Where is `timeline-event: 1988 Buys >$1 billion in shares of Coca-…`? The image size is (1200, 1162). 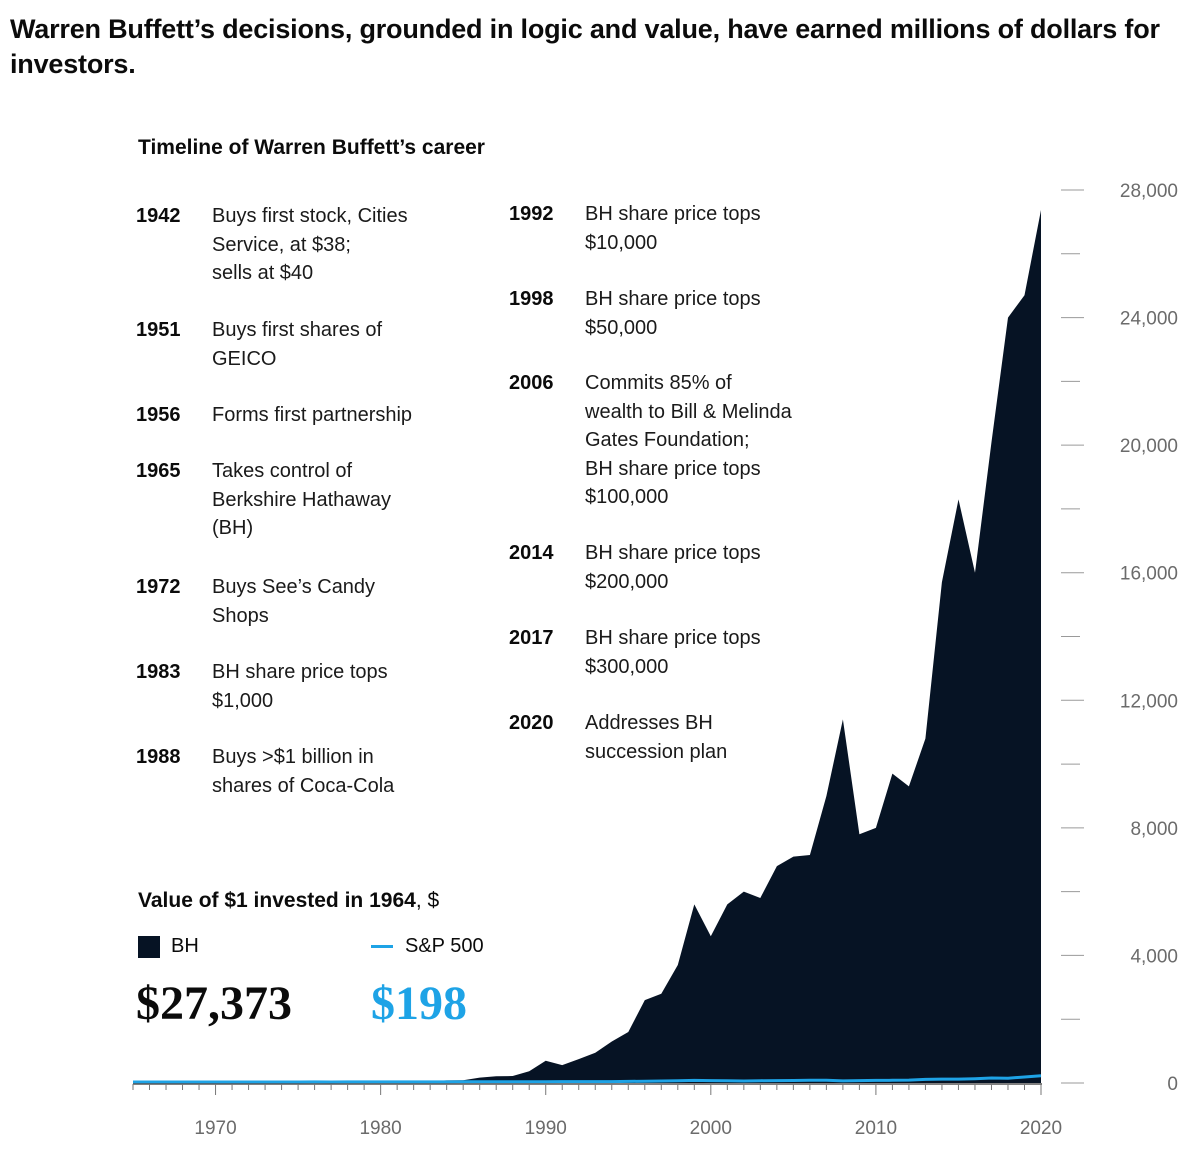
timeline-event: 1988 Buys >$1 billion in shares of Coca-… is located at coordinates (301, 773).